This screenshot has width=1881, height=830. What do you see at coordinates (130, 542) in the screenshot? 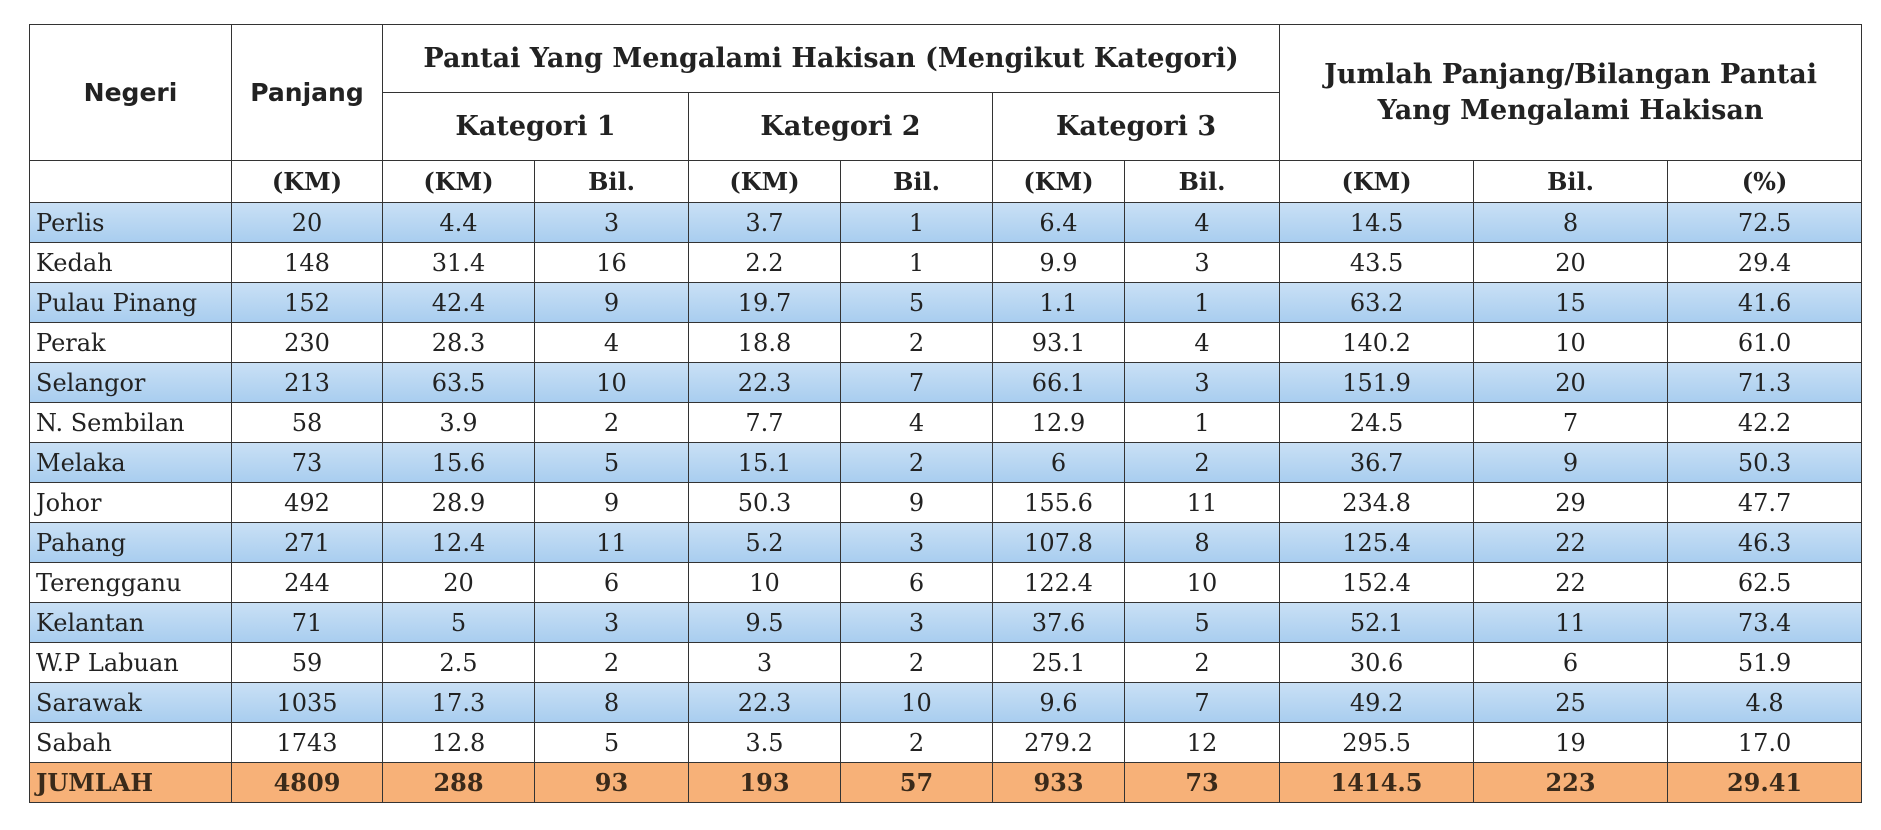
I see `state-name: Pahang` at bounding box center [130, 542].